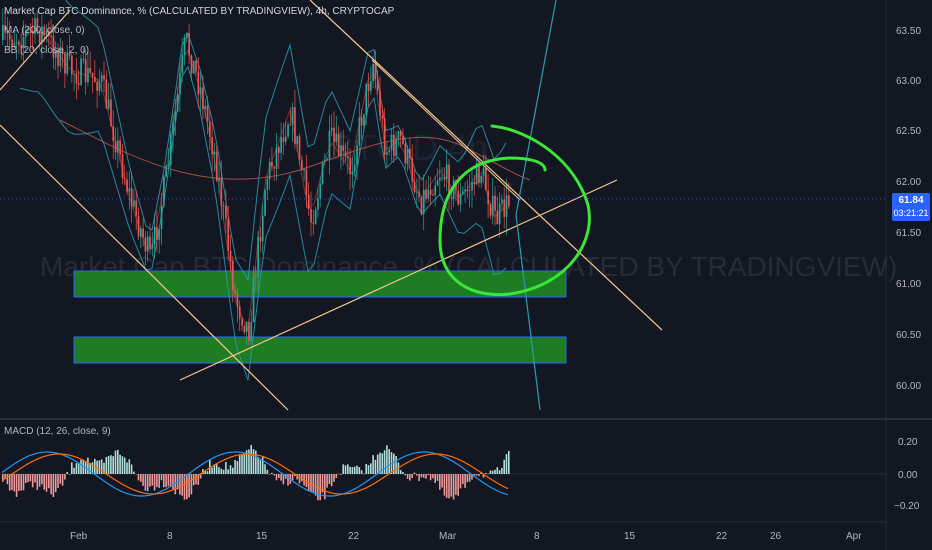 The image size is (932, 550). Describe the element at coordinates (262, 536) in the screenshot. I see `time-axis-label: 15` at that location.